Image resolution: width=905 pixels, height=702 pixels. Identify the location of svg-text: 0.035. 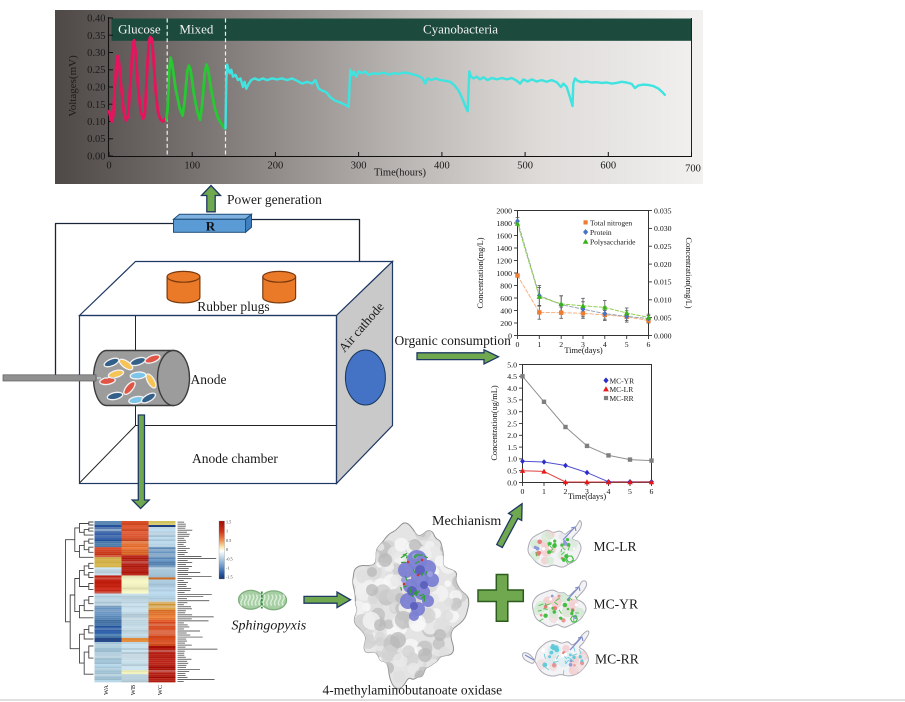
(663, 210).